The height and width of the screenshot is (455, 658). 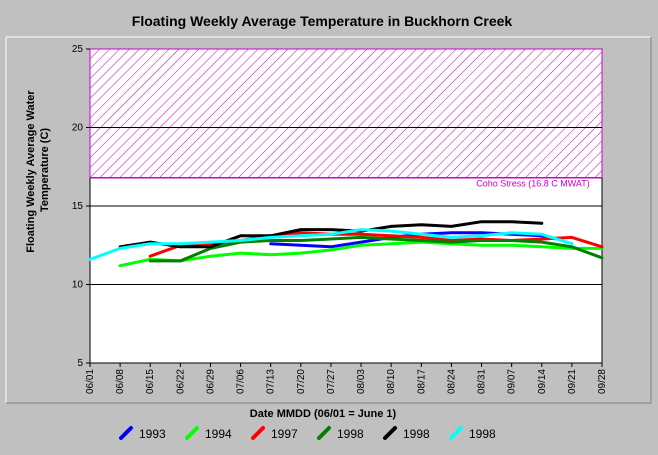 What do you see at coordinates (180, 381) in the screenshot?
I see `x-tick-label: 06/22` at bounding box center [180, 381].